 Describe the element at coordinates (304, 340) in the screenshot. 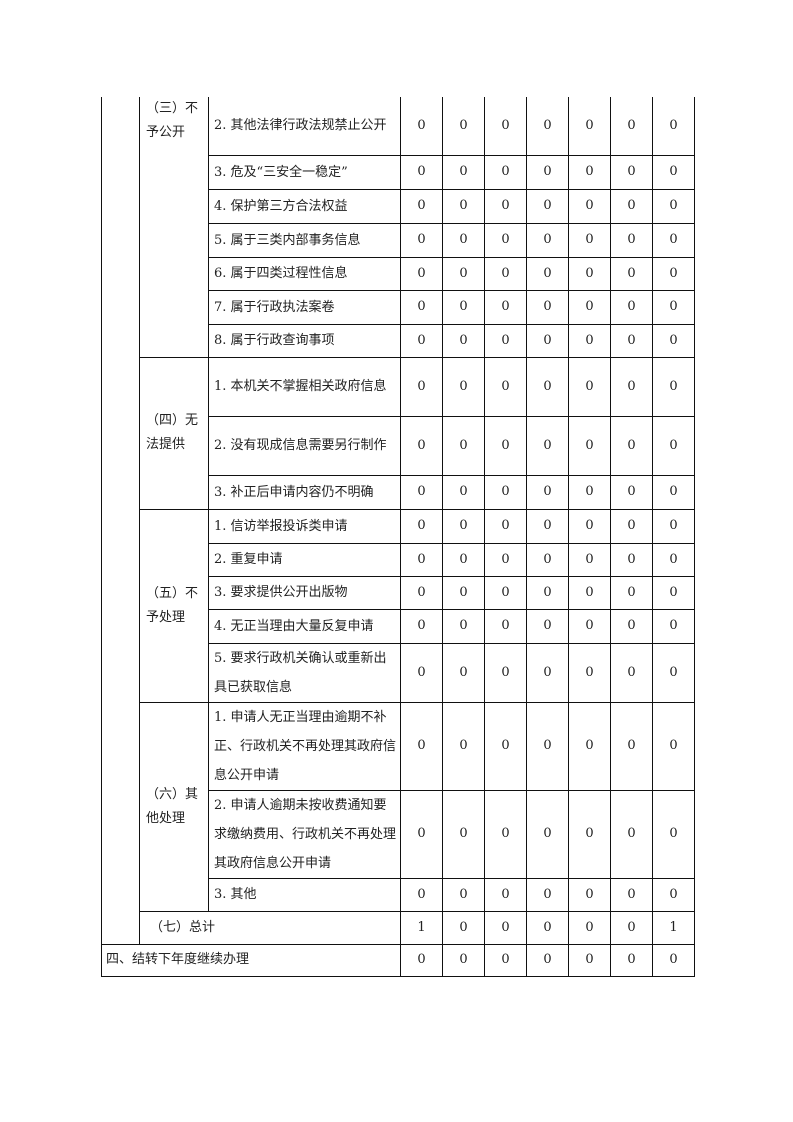

I see `item-label: 8. 属于行政查询事项` at that location.